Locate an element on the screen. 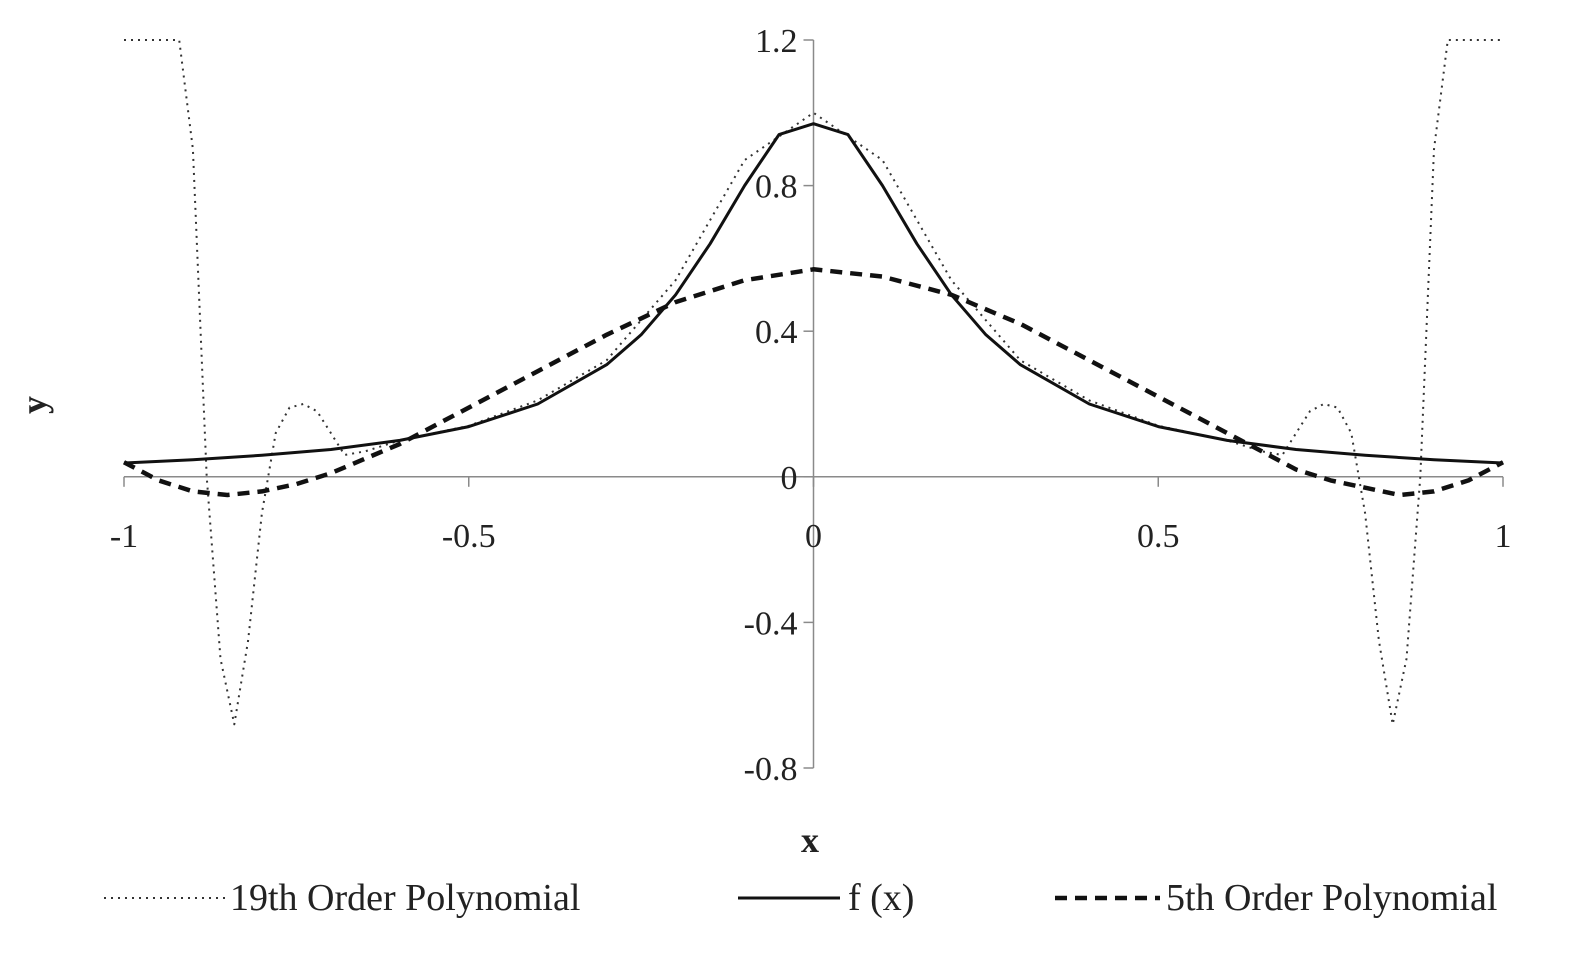 This screenshot has height=966, width=1594. x-tick-label: -1 is located at coordinates (124, 536).